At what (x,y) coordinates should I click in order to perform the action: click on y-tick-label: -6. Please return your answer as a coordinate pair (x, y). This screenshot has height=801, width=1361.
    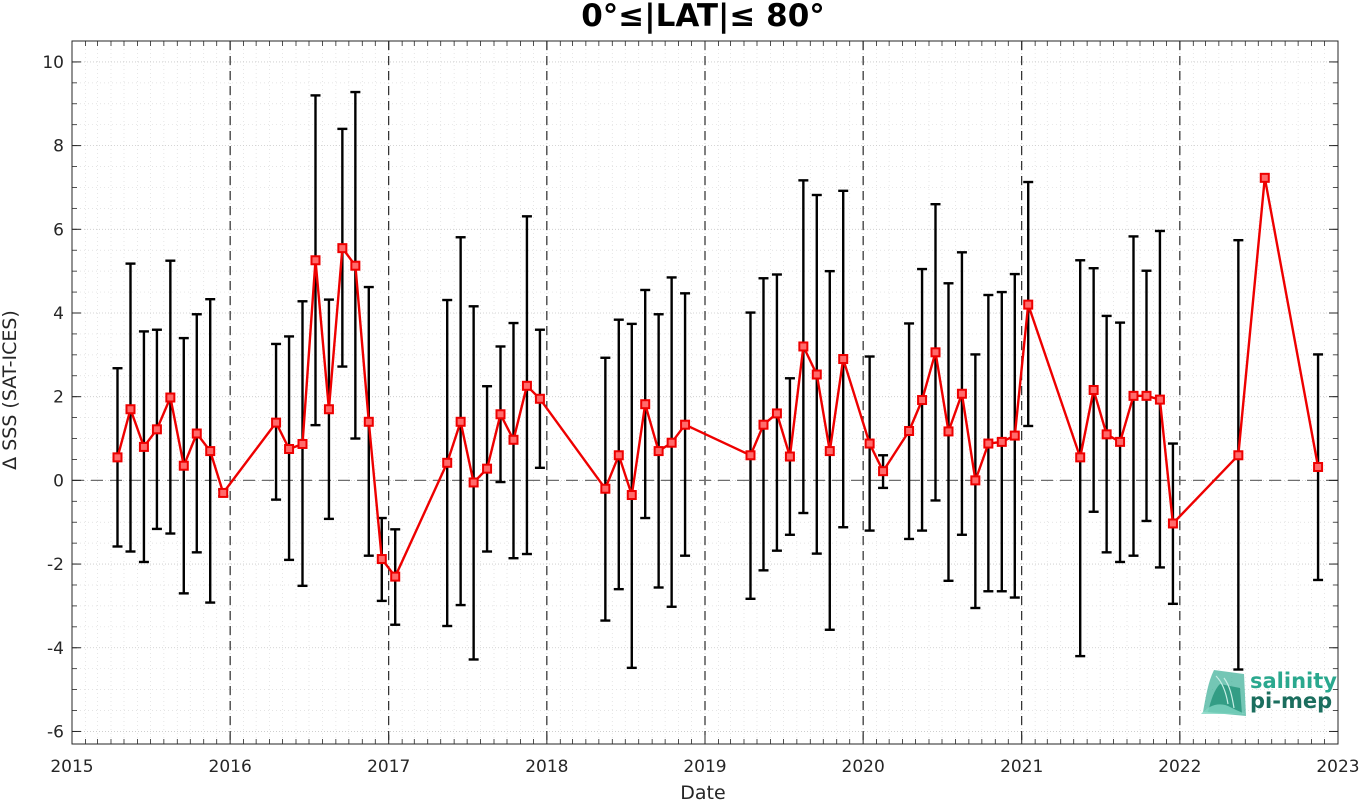
    Looking at the image, I should click on (55, 732).